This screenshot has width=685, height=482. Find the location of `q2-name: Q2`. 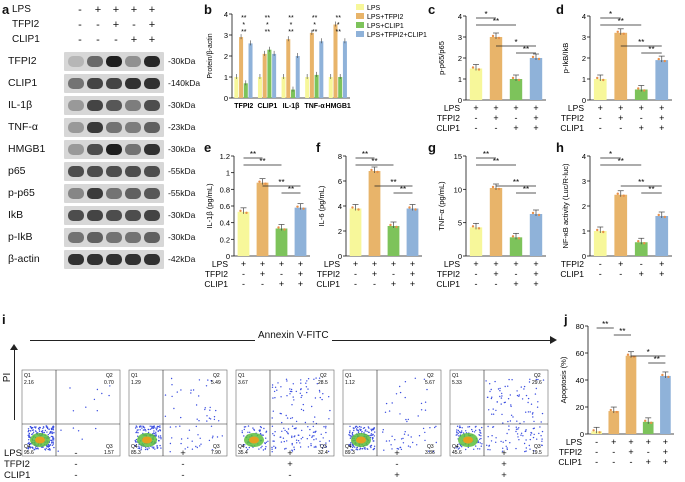

q2-name: Q2 is located at coordinates (109, 376).